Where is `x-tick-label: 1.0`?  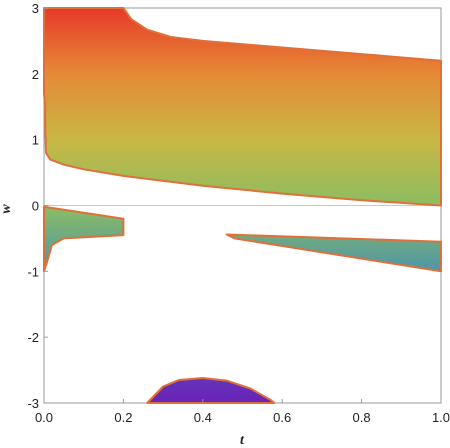 x-tick-label: 1.0 is located at coordinates (441, 417).